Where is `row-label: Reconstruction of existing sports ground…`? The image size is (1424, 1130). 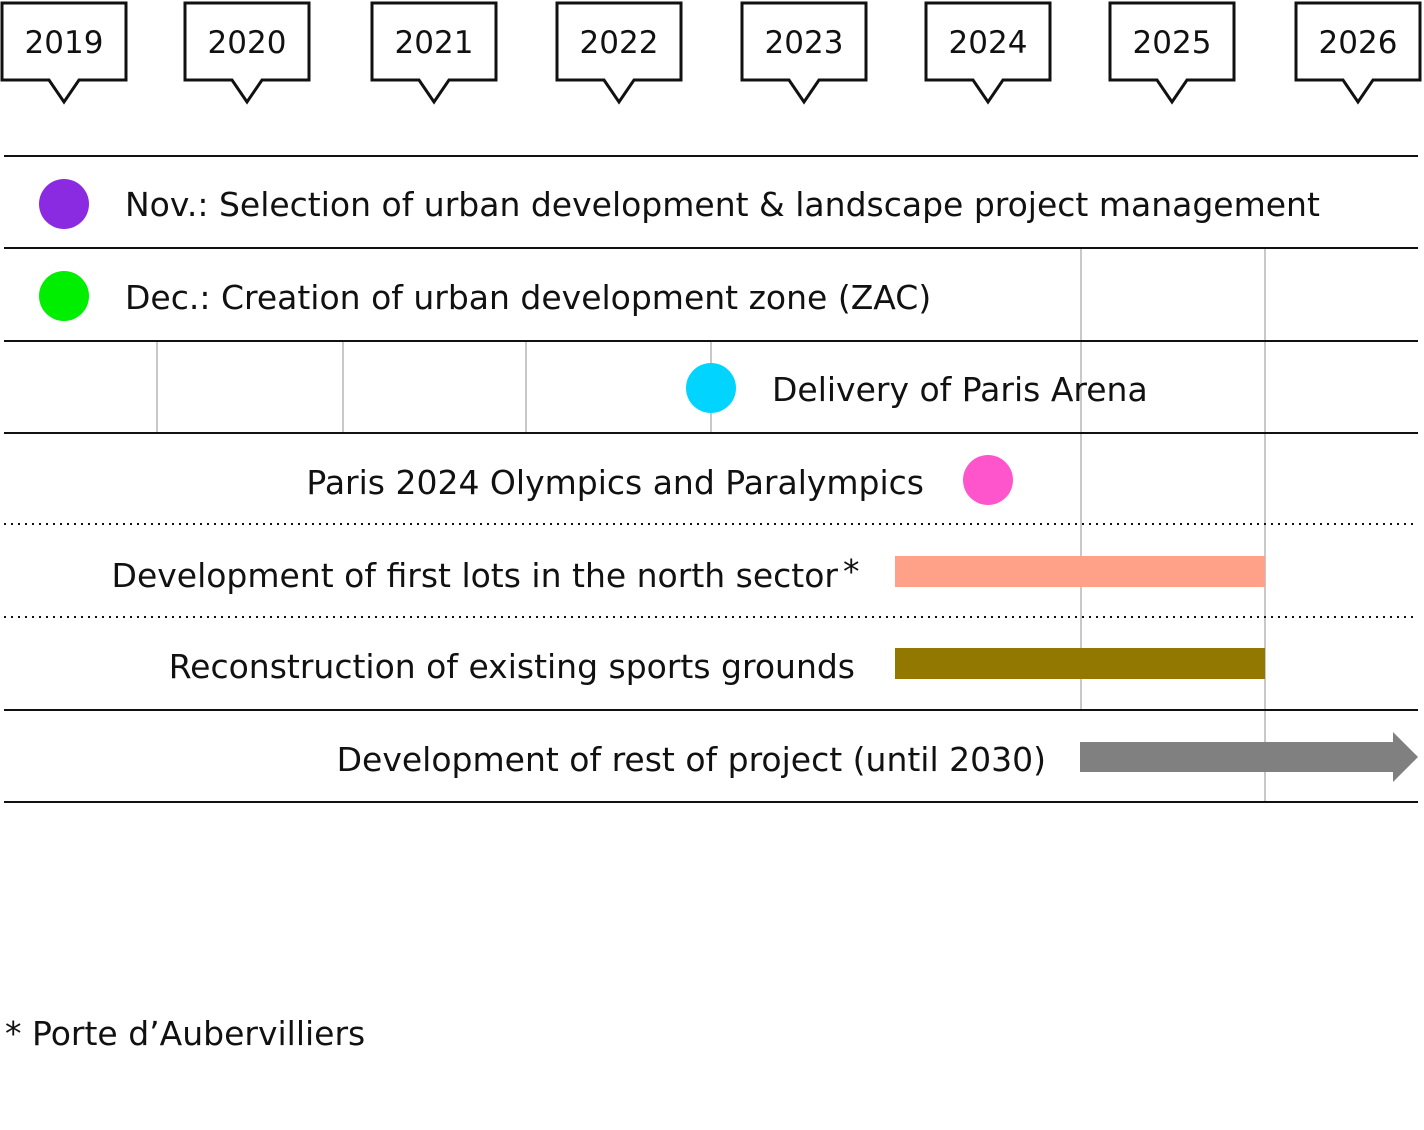
row-label: Reconstruction of existing sports ground… is located at coordinates (512, 666).